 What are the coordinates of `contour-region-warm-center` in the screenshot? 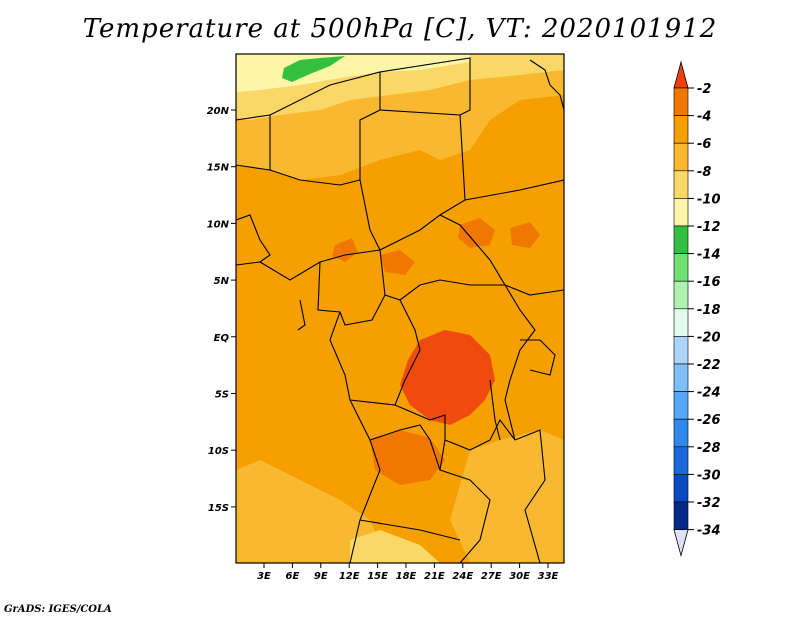 It's located at (447, 377).